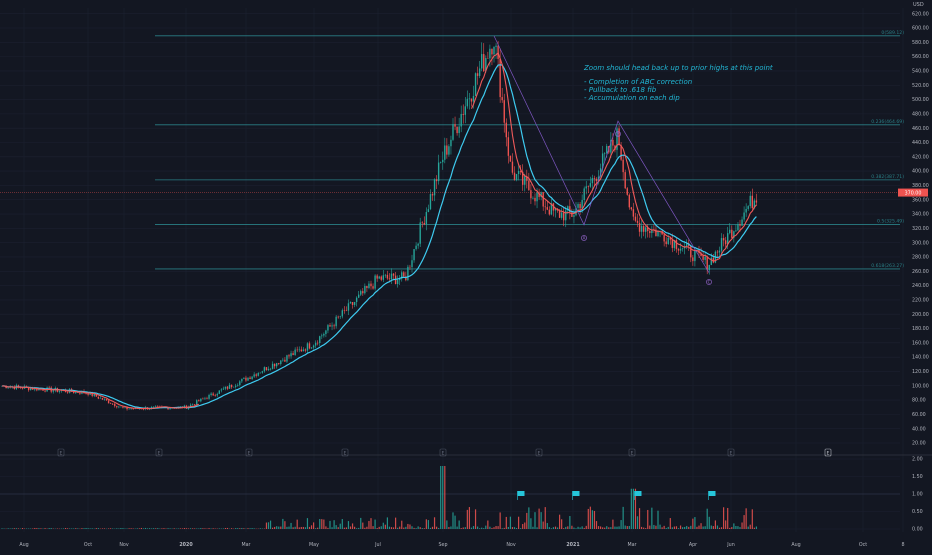 The width and height of the screenshot is (932, 555). What do you see at coordinates (638, 82) in the screenshot?
I see `annotation-line-2: - Completion of ABC correction` at bounding box center [638, 82].